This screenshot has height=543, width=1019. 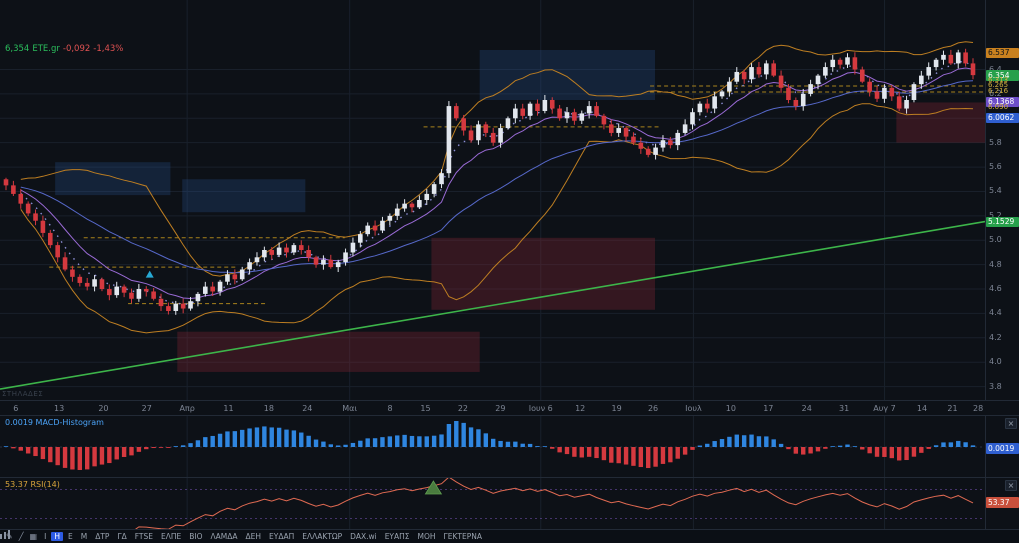 What do you see at coordinates (995, 191) in the screenshot?
I see `price-tick: 5.4` at bounding box center [995, 191].